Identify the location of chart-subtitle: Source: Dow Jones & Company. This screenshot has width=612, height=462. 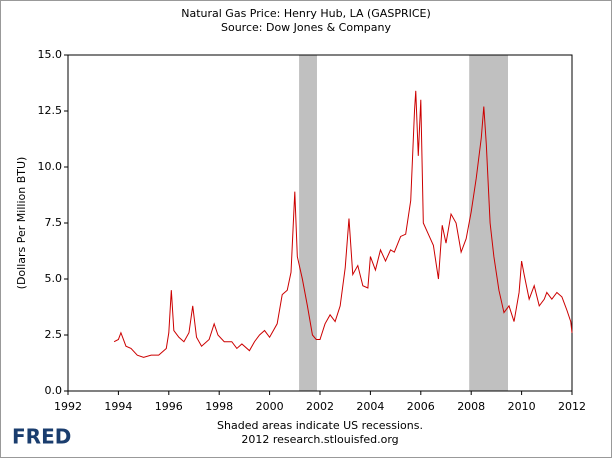
(306, 27).